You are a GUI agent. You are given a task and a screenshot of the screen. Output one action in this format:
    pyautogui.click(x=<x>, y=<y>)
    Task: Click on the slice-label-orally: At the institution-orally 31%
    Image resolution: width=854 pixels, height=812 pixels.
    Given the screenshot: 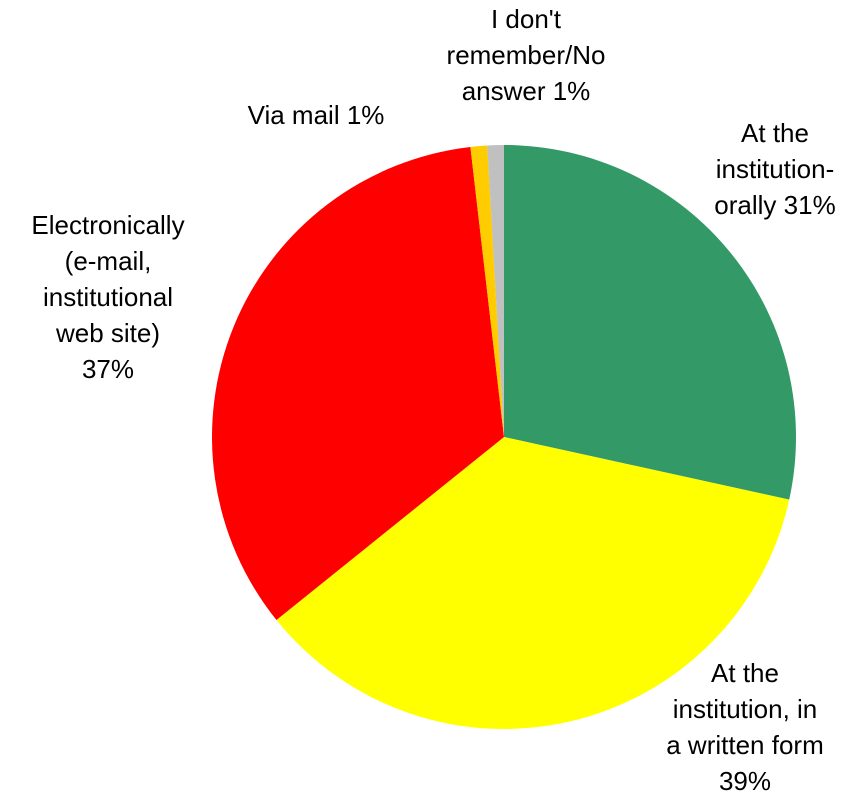 What is the action you would take?
    pyautogui.click(x=774, y=169)
    